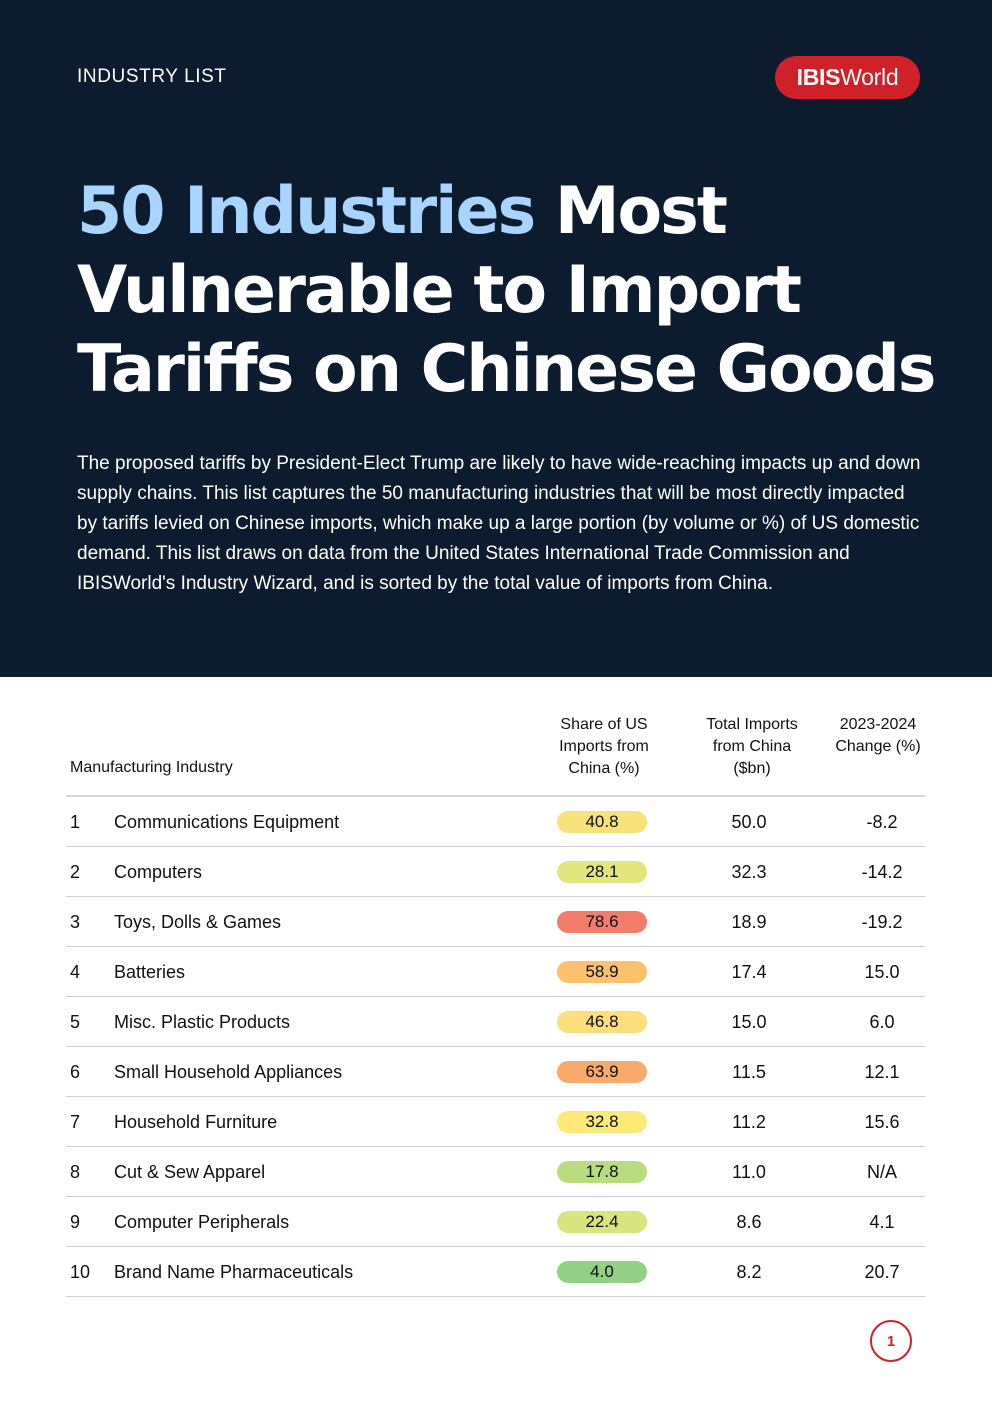 This screenshot has height=1403, width=992. What do you see at coordinates (80, 1271) in the screenshot?
I see `row-rank: 10` at bounding box center [80, 1271].